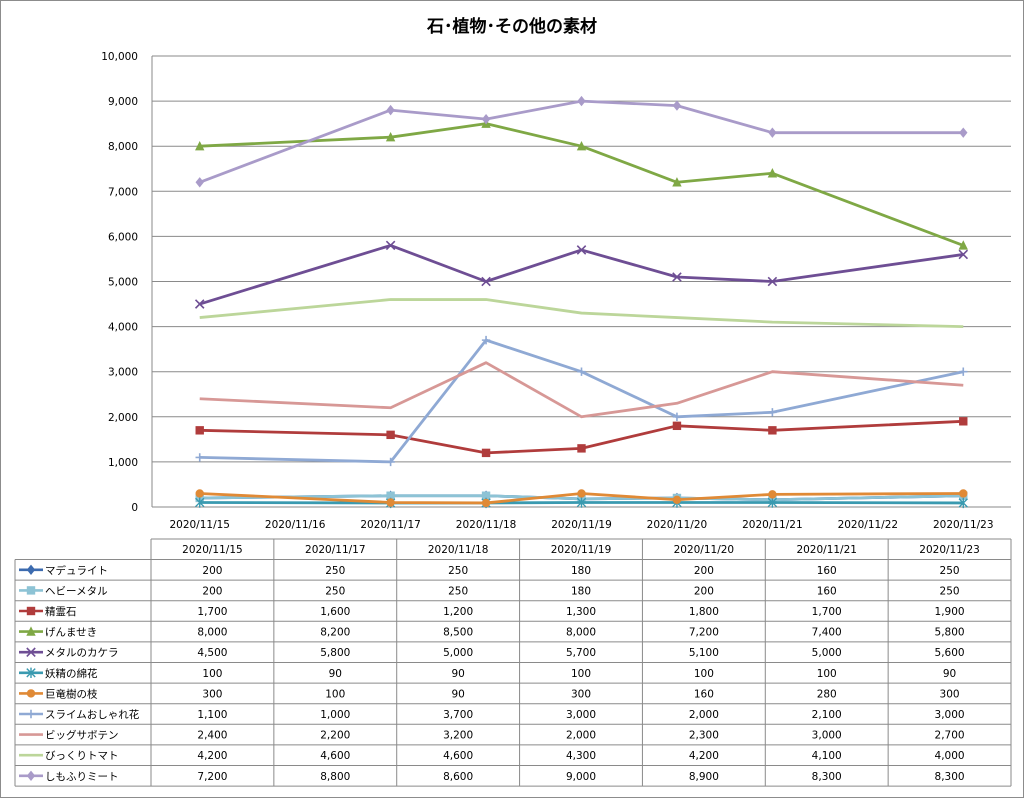  Describe the element at coordinates (581, 653) in the screenshot. I see `table-cell: 5,700` at that location.